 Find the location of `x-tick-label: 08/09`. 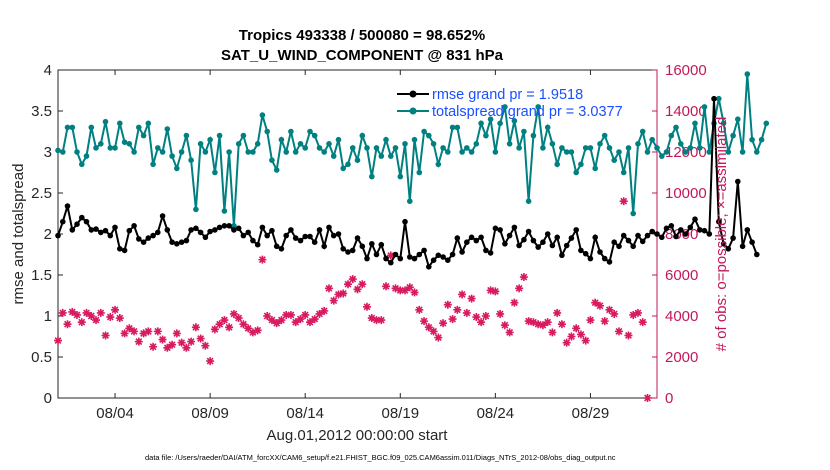

x-tick-label: 08/09 is located at coordinates (210, 413).